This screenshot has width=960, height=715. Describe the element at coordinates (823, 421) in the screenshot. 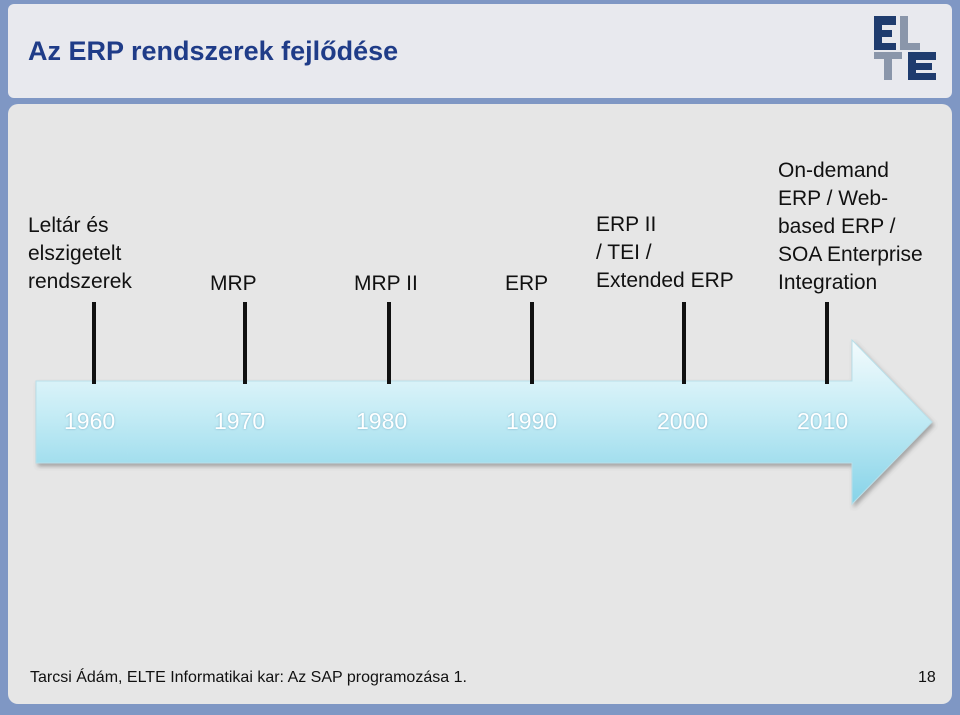

I see `year-label-2010: 2010` at that location.